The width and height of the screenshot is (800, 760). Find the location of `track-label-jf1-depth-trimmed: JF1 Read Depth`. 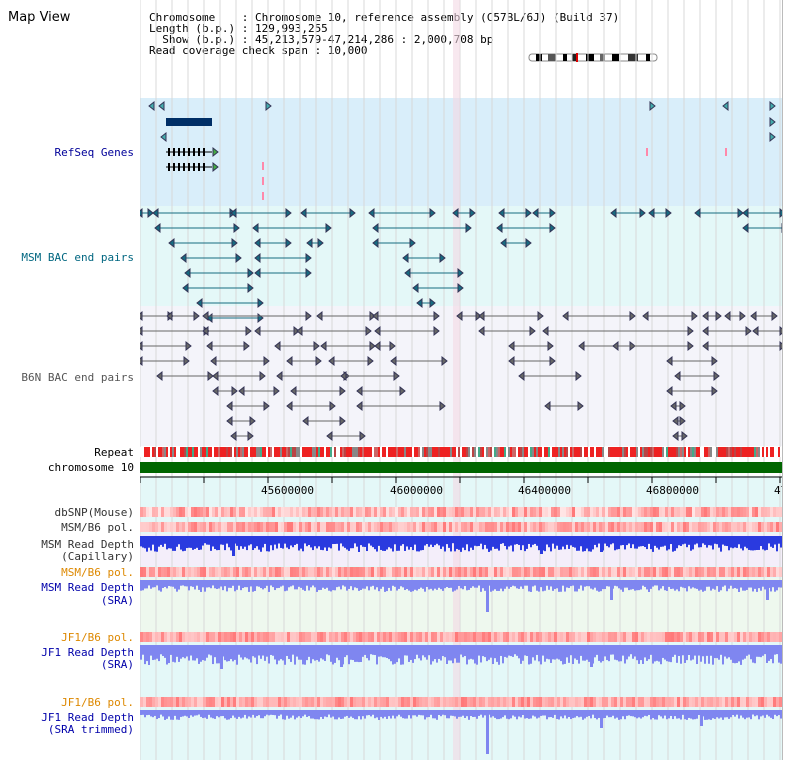

track-label-jf1-depth-trimmed: JF1 Read Depth is located at coordinates (87, 717).